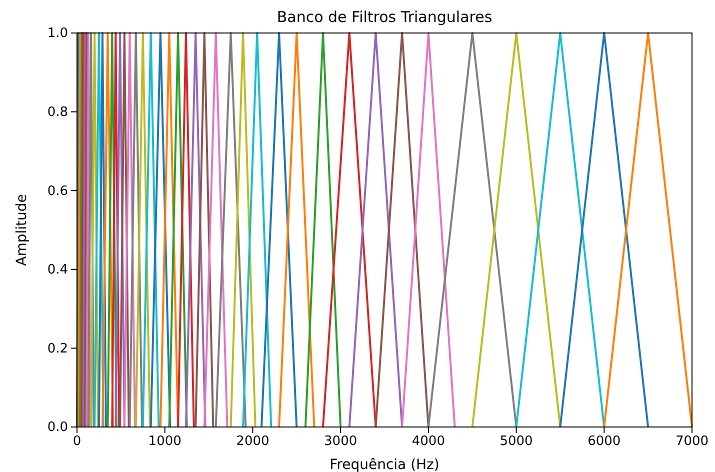  I want to click on x-tick-label: 1000, so click(165, 442).